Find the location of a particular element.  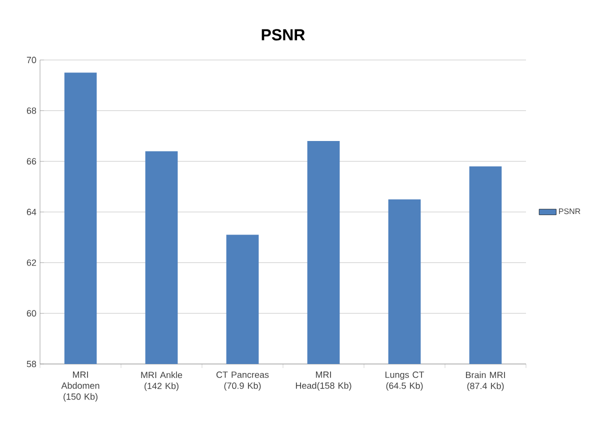

y-tick-label: 60 is located at coordinates (31, 313).